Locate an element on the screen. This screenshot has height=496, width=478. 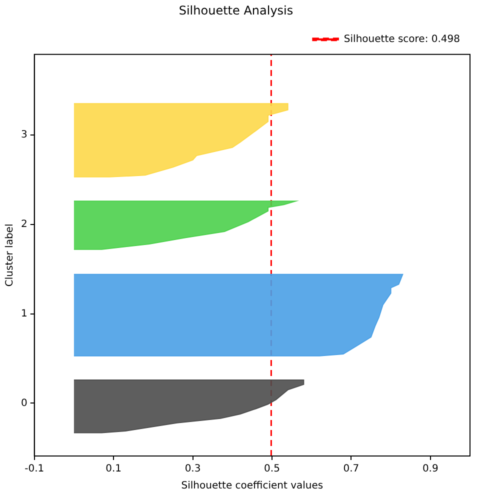
x-tick-label: -0.1 is located at coordinates (34, 469).